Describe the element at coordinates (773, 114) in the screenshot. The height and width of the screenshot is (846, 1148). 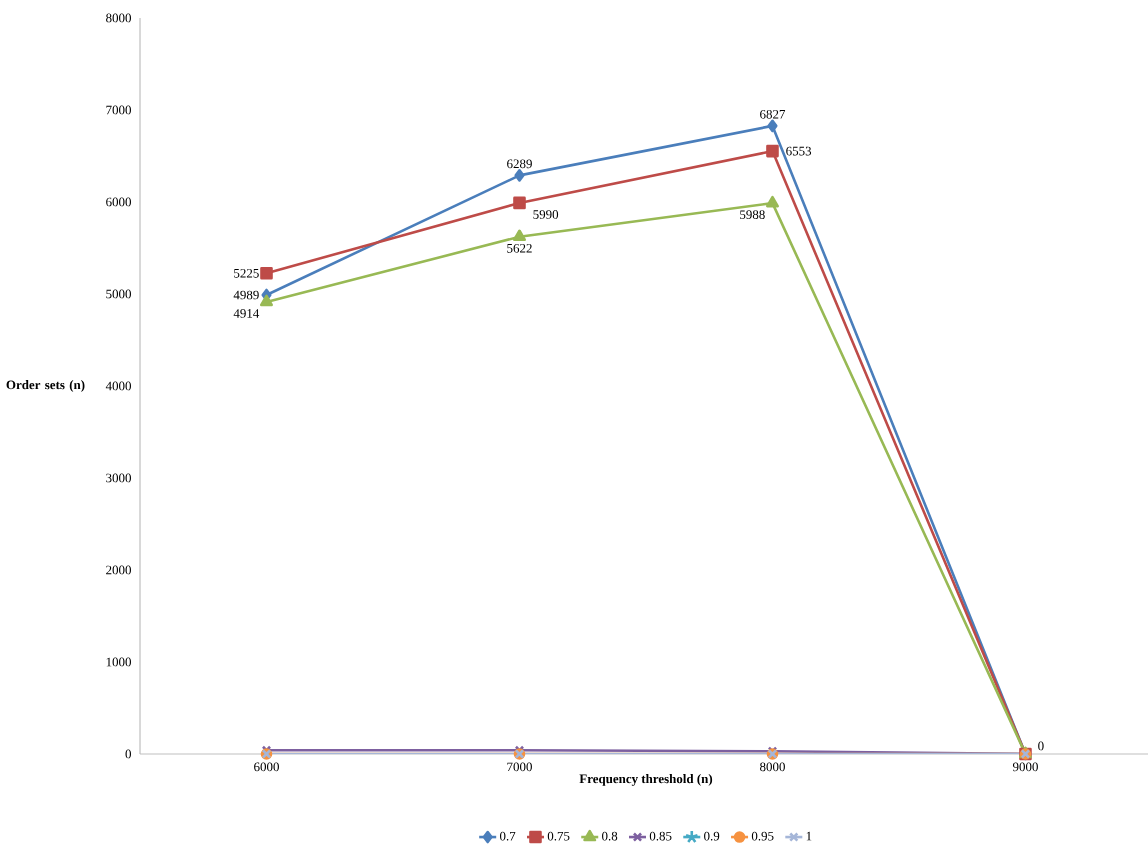
I see `data-label: 6827` at that location.